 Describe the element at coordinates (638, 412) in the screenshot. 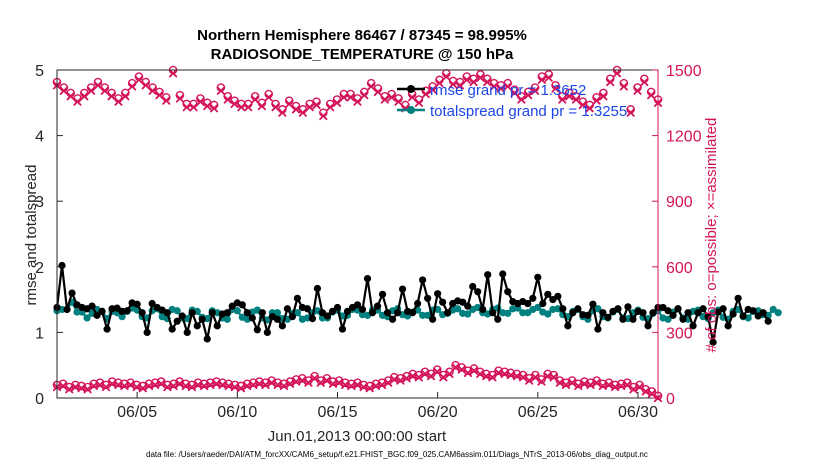

I see `x-tick-label: 06/30` at that location.